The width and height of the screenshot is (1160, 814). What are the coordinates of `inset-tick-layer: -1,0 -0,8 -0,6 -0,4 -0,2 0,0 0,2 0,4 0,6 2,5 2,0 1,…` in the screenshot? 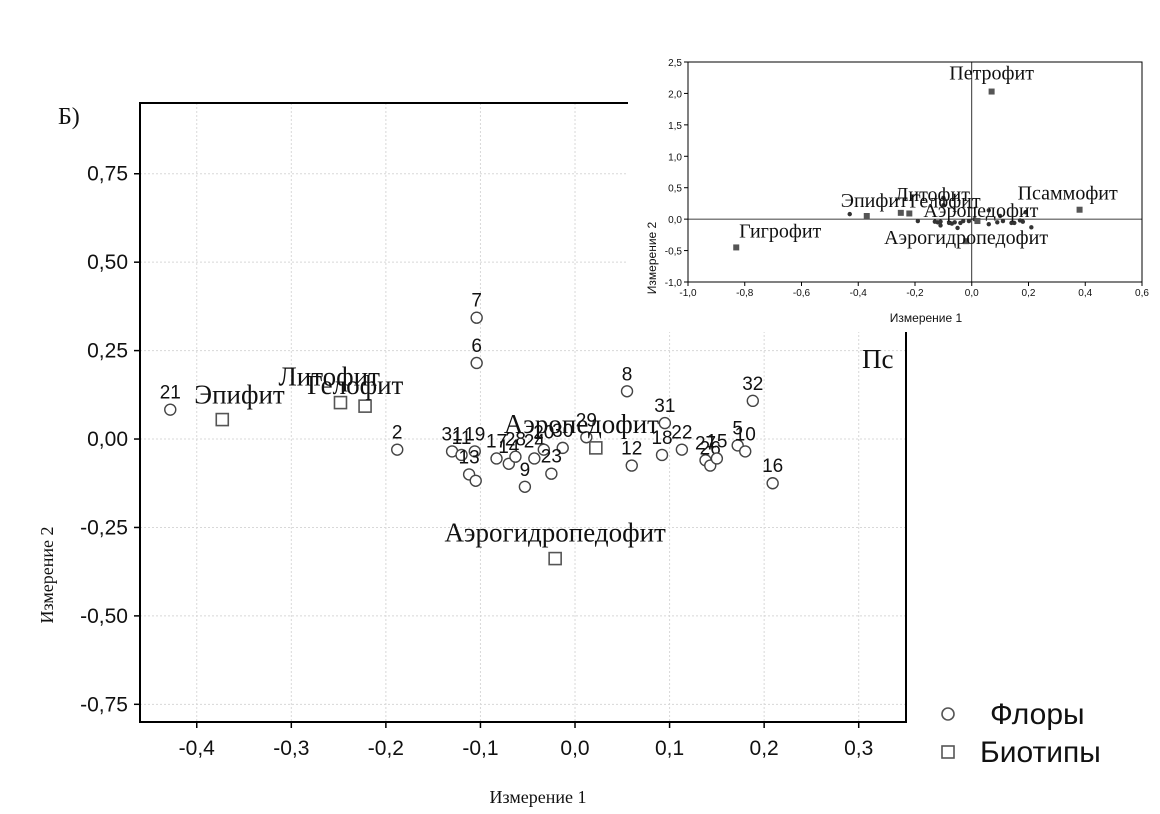 It's located at (907, 178).